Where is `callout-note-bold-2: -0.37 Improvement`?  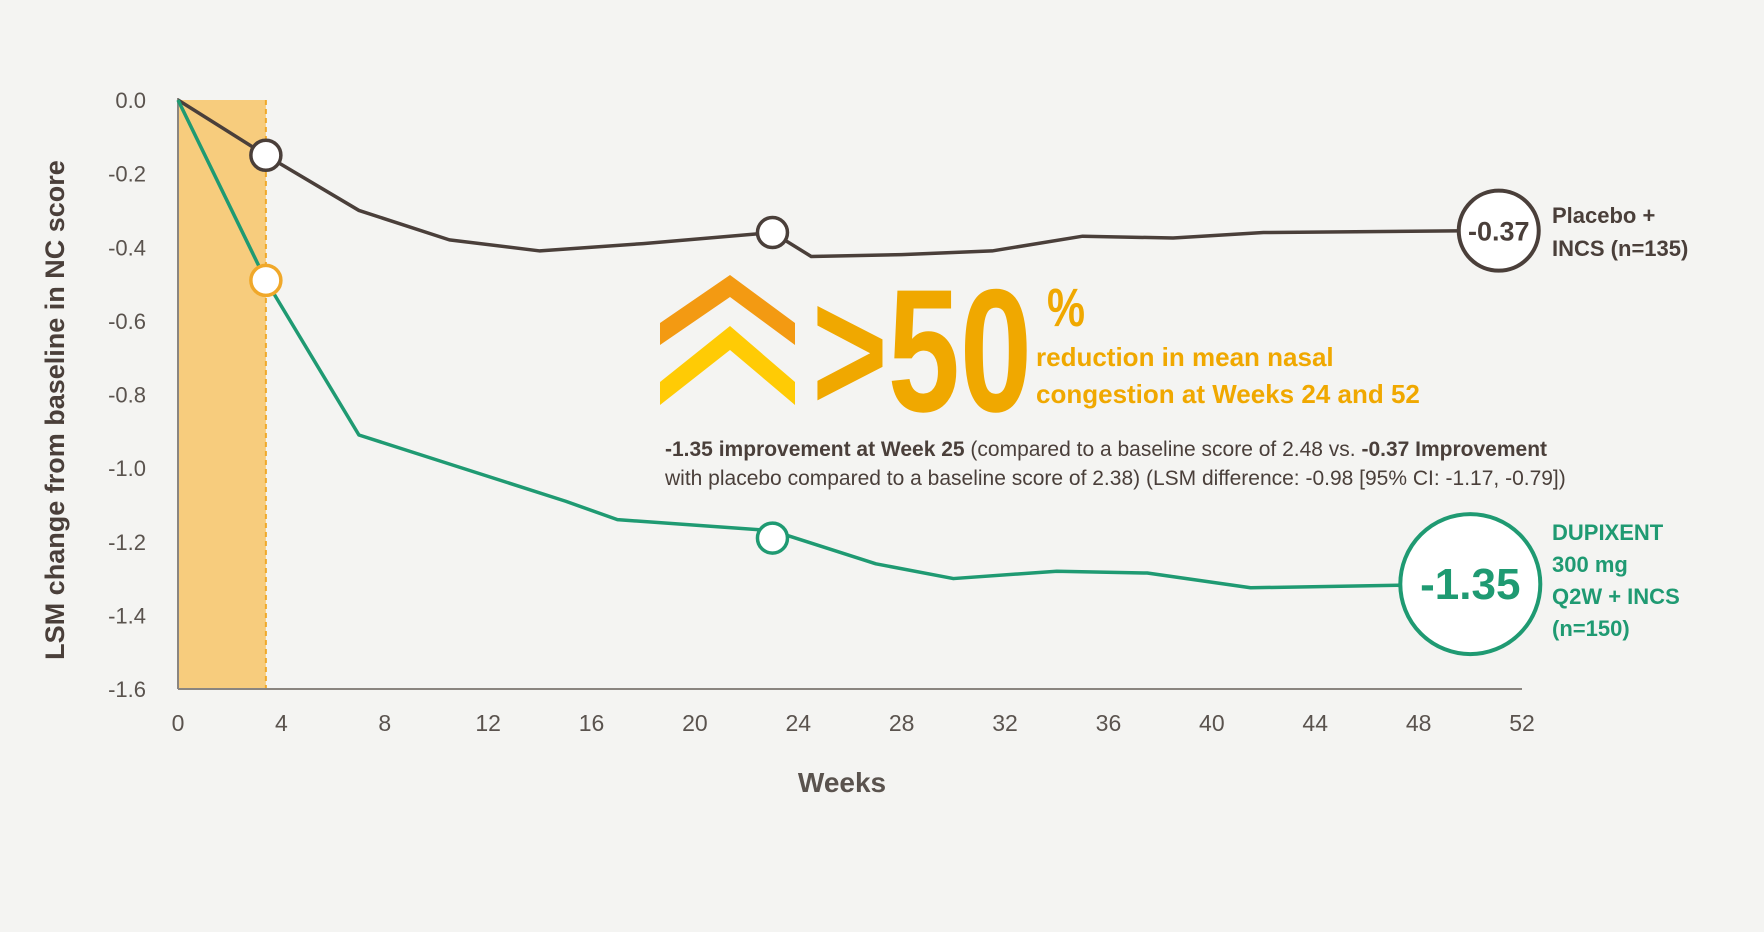 callout-note-bold-2: -0.37 Improvement is located at coordinates (1454, 449).